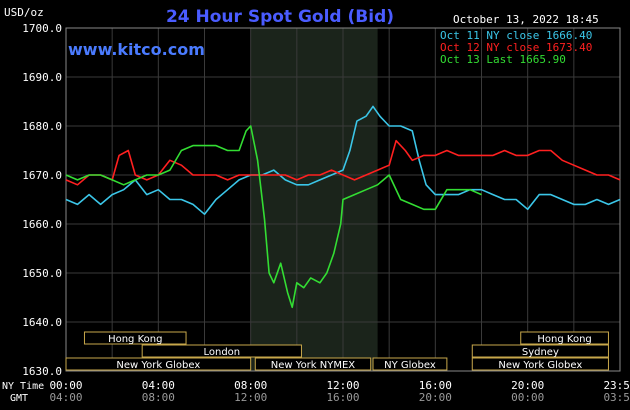 Image resolution: width=630 pixels, height=410 pixels. I want to click on y-tick-label: 1630.0, so click(42, 371).